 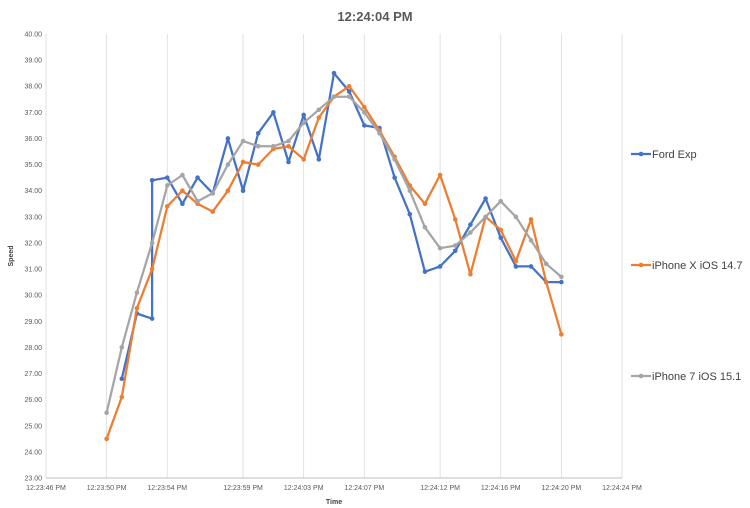 I want to click on x-tick-label: 12:24:12 PM, so click(x=440, y=488).